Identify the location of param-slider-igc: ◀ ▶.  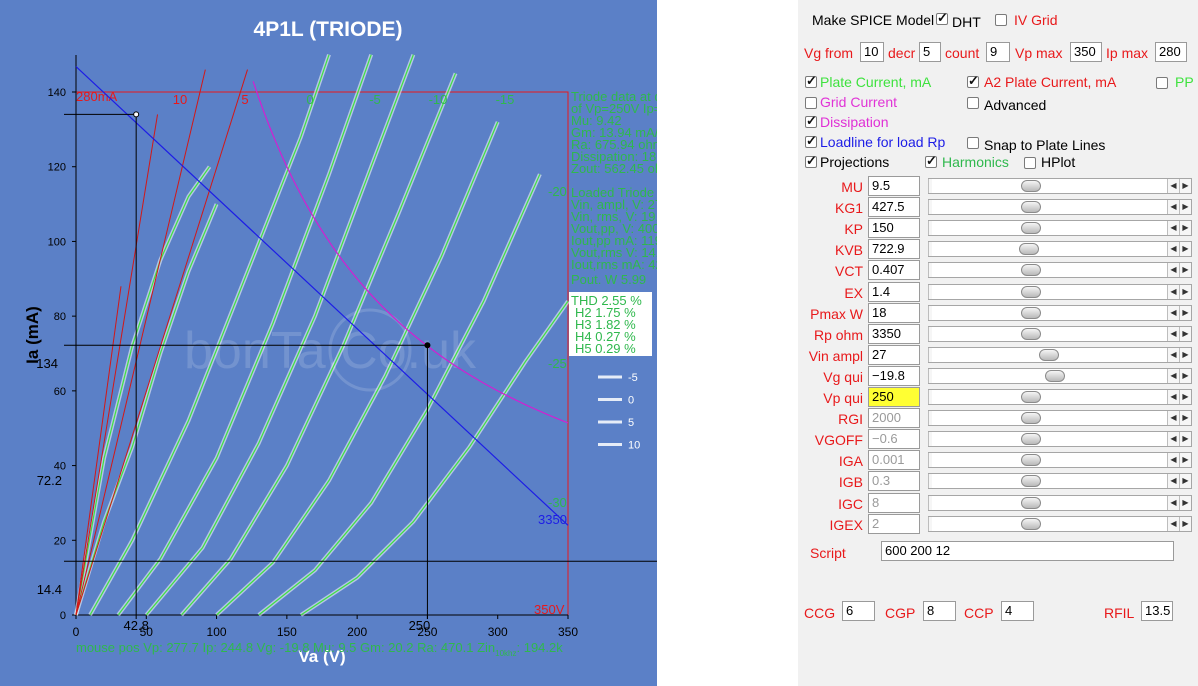
(1060, 502).